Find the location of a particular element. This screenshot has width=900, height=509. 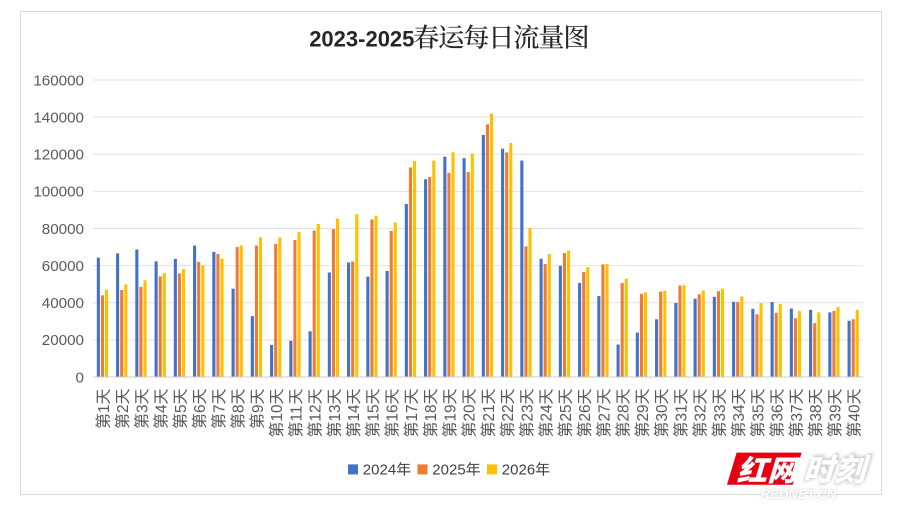

svg-text: 9 is located at coordinates (258, 408).